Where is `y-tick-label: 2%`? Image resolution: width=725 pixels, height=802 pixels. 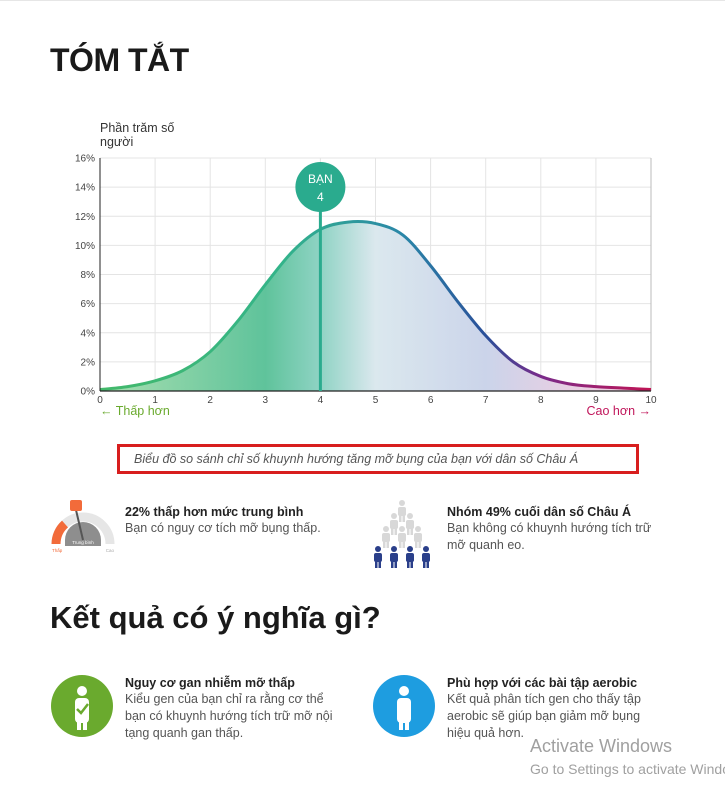
y-tick-label: 2% is located at coordinates (88, 362).